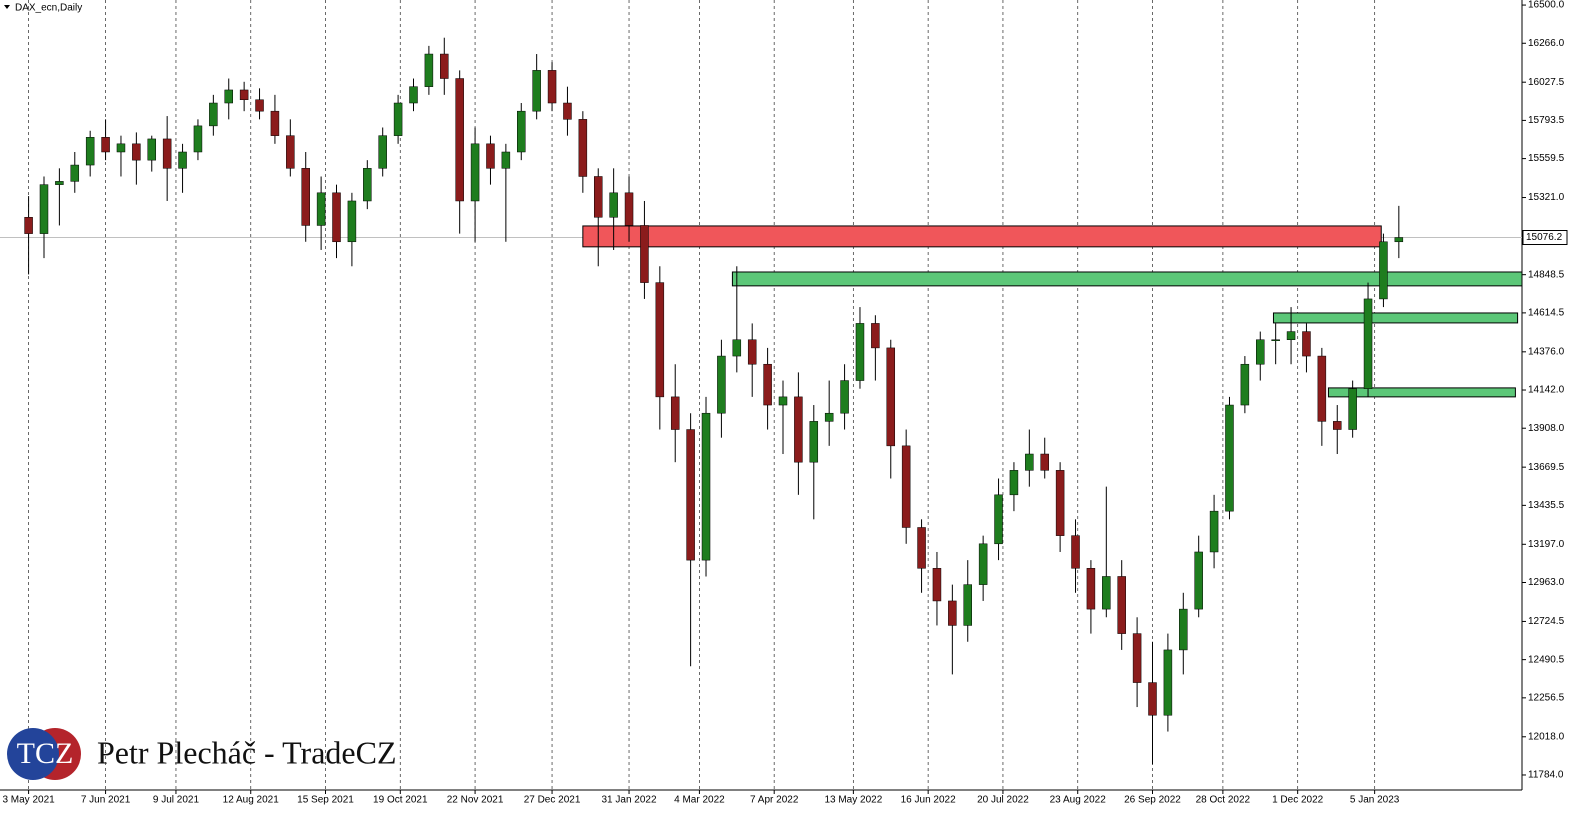  Describe the element at coordinates (325, 800) in the screenshot. I see `x-tick-label: 15 Sep 2021` at that location.